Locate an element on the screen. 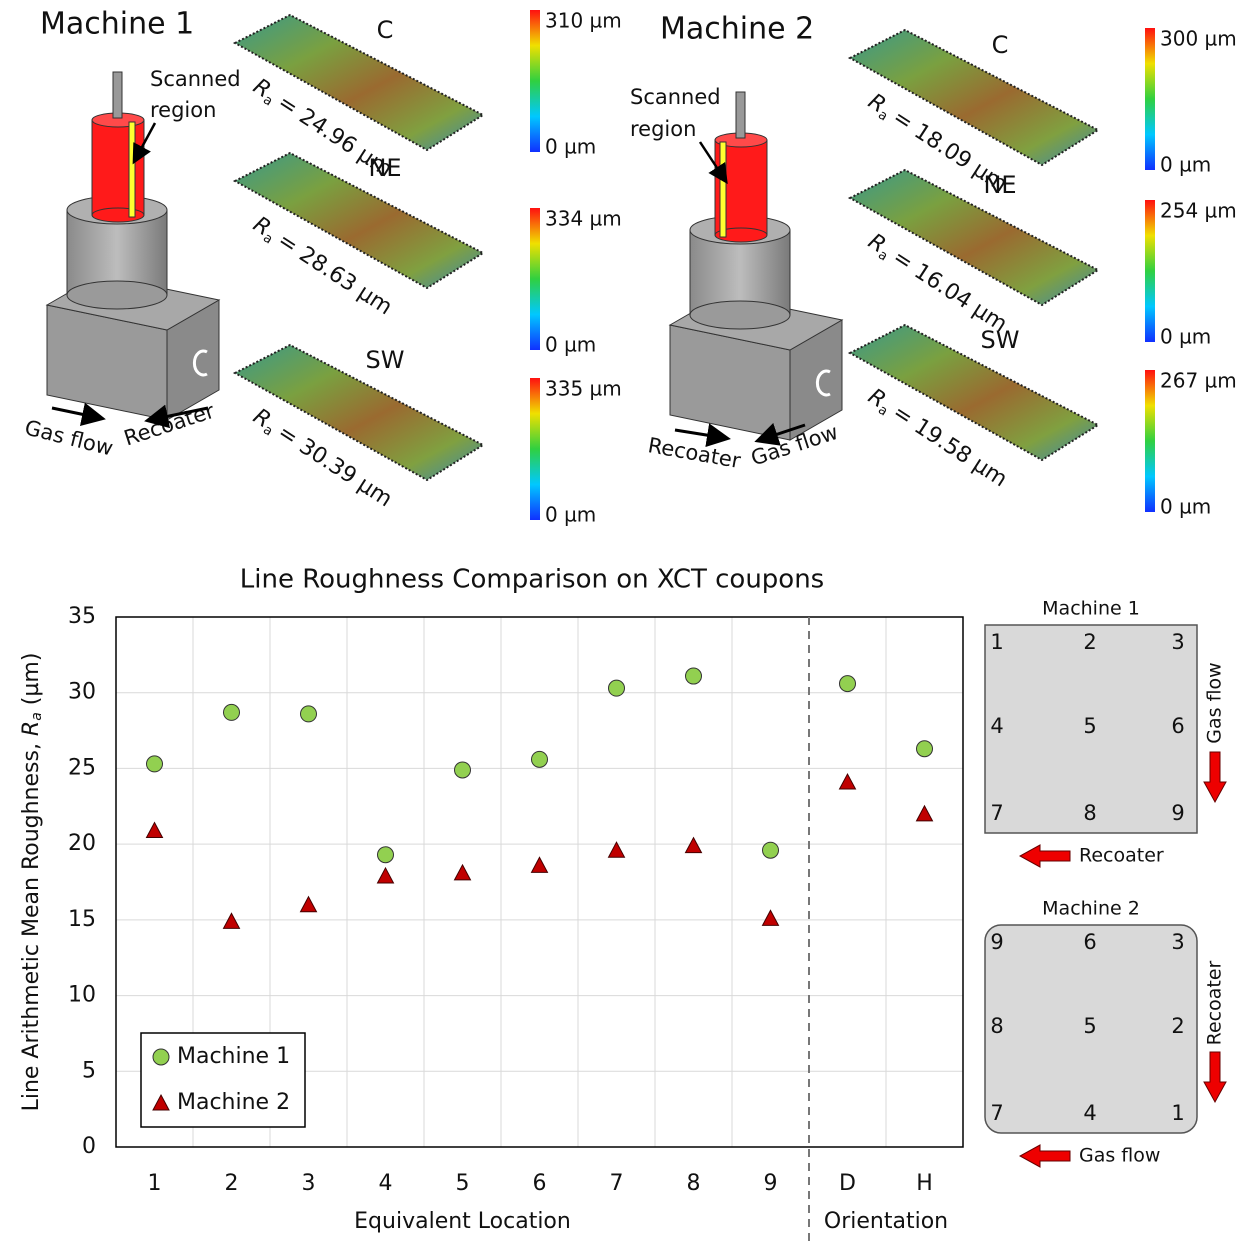 This screenshot has height=1243, width=1242. y-tick-label: 15 is located at coordinates (82, 919).